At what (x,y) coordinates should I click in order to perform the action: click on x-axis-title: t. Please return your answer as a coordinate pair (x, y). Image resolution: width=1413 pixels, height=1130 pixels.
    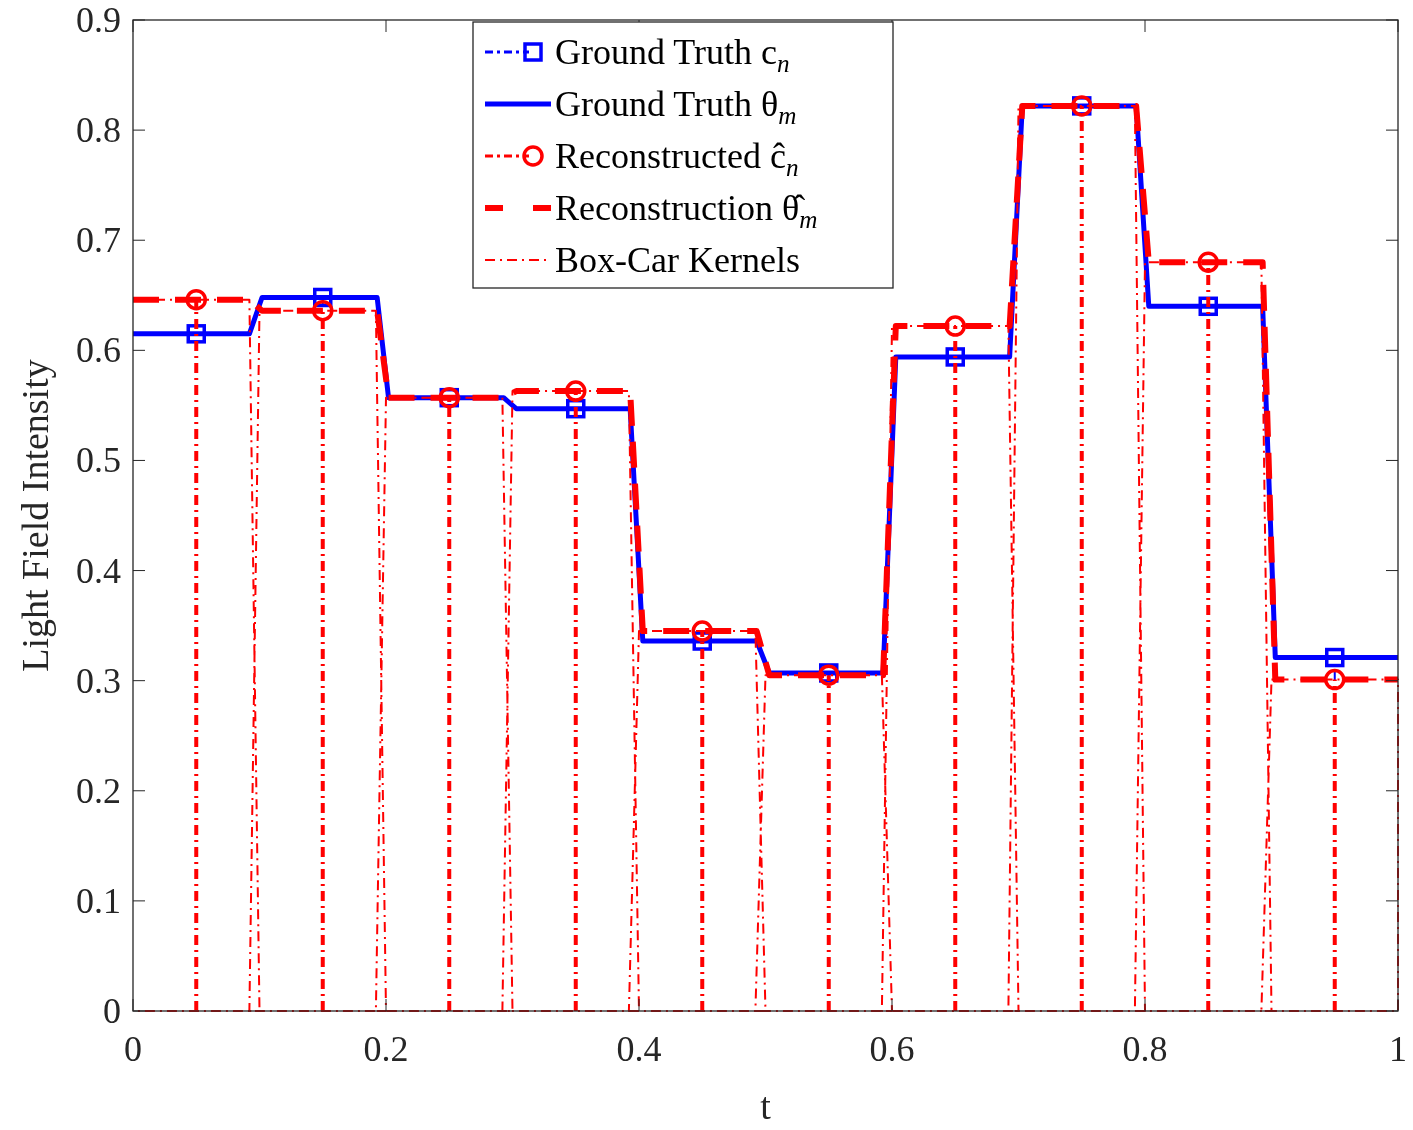
    Looking at the image, I should click on (766, 1106).